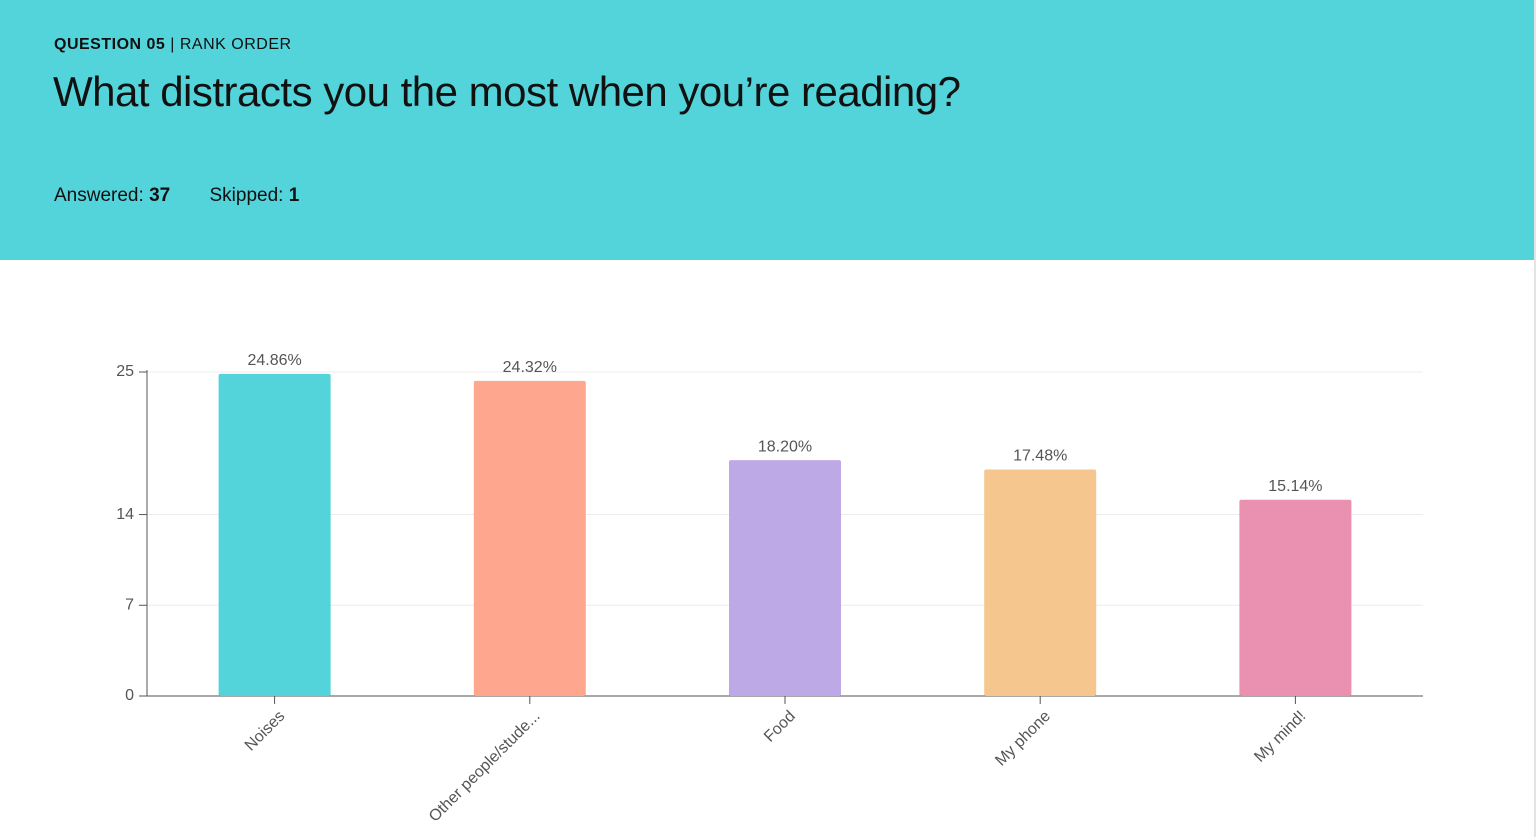 The width and height of the screenshot is (1536, 837). What do you see at coordinates (785, 446) in the screenshot?
I see `value-label: 18.20%` at bounding box center [785, 446].